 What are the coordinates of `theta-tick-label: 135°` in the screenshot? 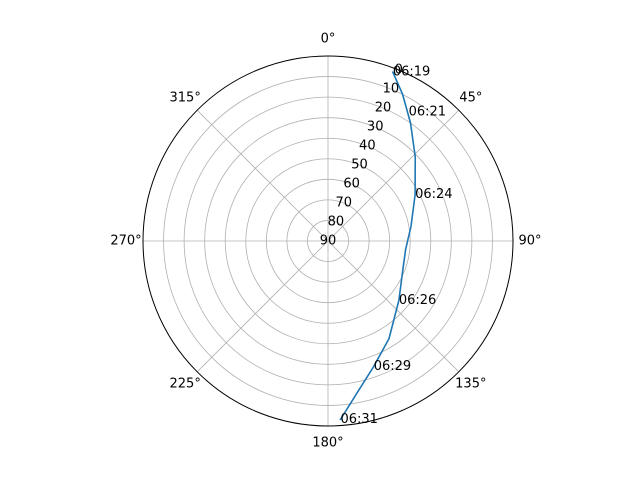 It's located at (470, 383).